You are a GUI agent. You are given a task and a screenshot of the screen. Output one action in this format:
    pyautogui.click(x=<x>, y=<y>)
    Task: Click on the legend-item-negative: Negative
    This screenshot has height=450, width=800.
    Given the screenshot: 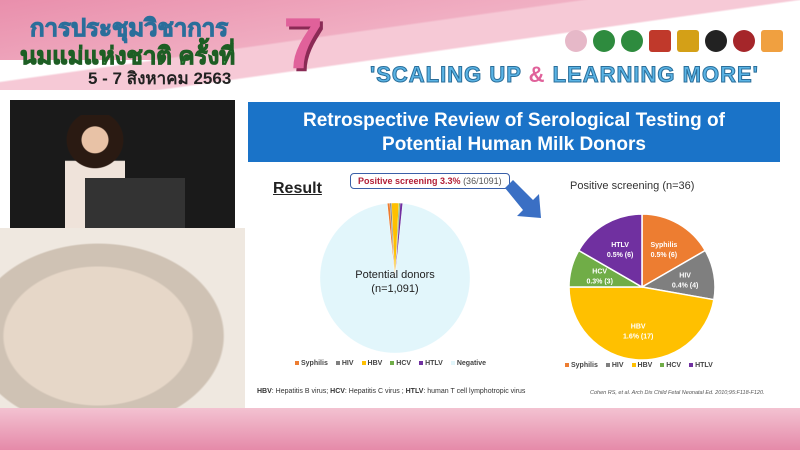 What is the action you would take?
    pyautogui.click(x=468, y=363)
    